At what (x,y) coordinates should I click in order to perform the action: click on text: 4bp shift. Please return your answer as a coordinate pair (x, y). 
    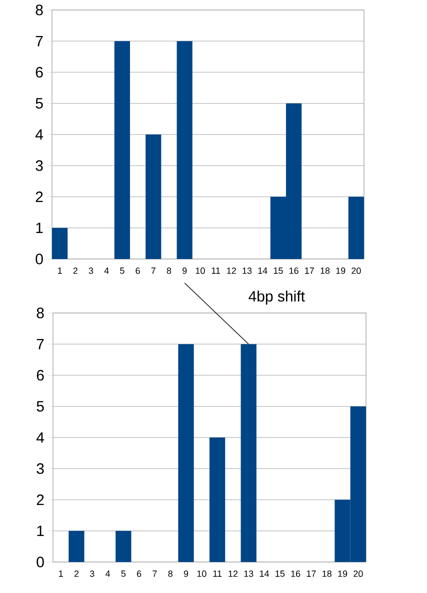
    Looking at the image, I should click on (276, 297).